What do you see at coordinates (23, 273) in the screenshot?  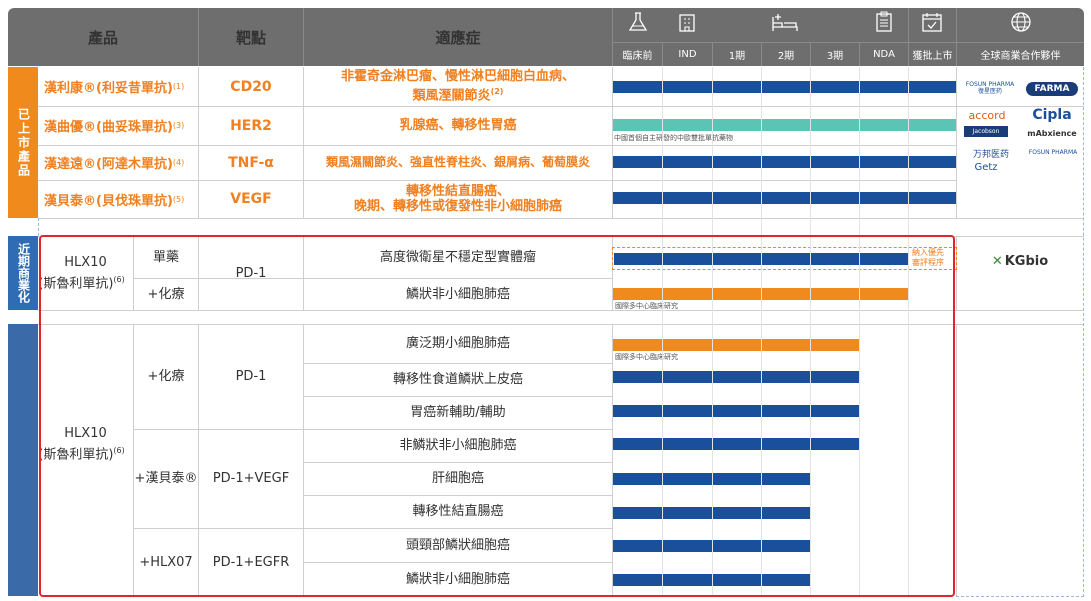 I see `side-label-near-term: 近期商業化` at bounding box center [23, 273].